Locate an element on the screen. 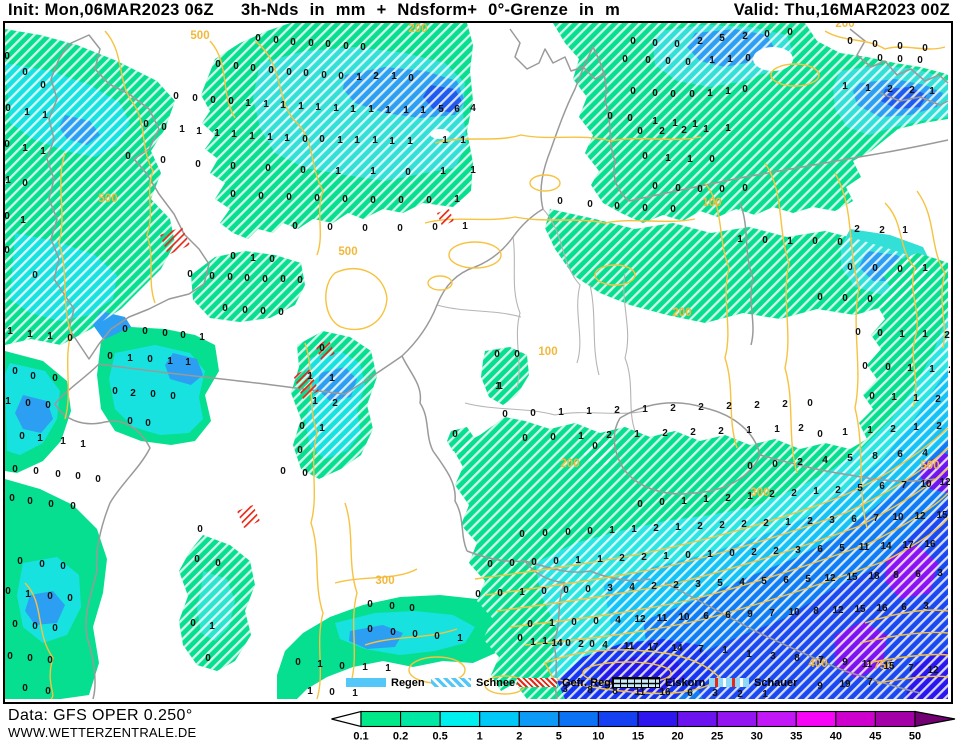 This screenshot has width=959, height=741. contour-label: 200 is located at coordinates (417, 29).